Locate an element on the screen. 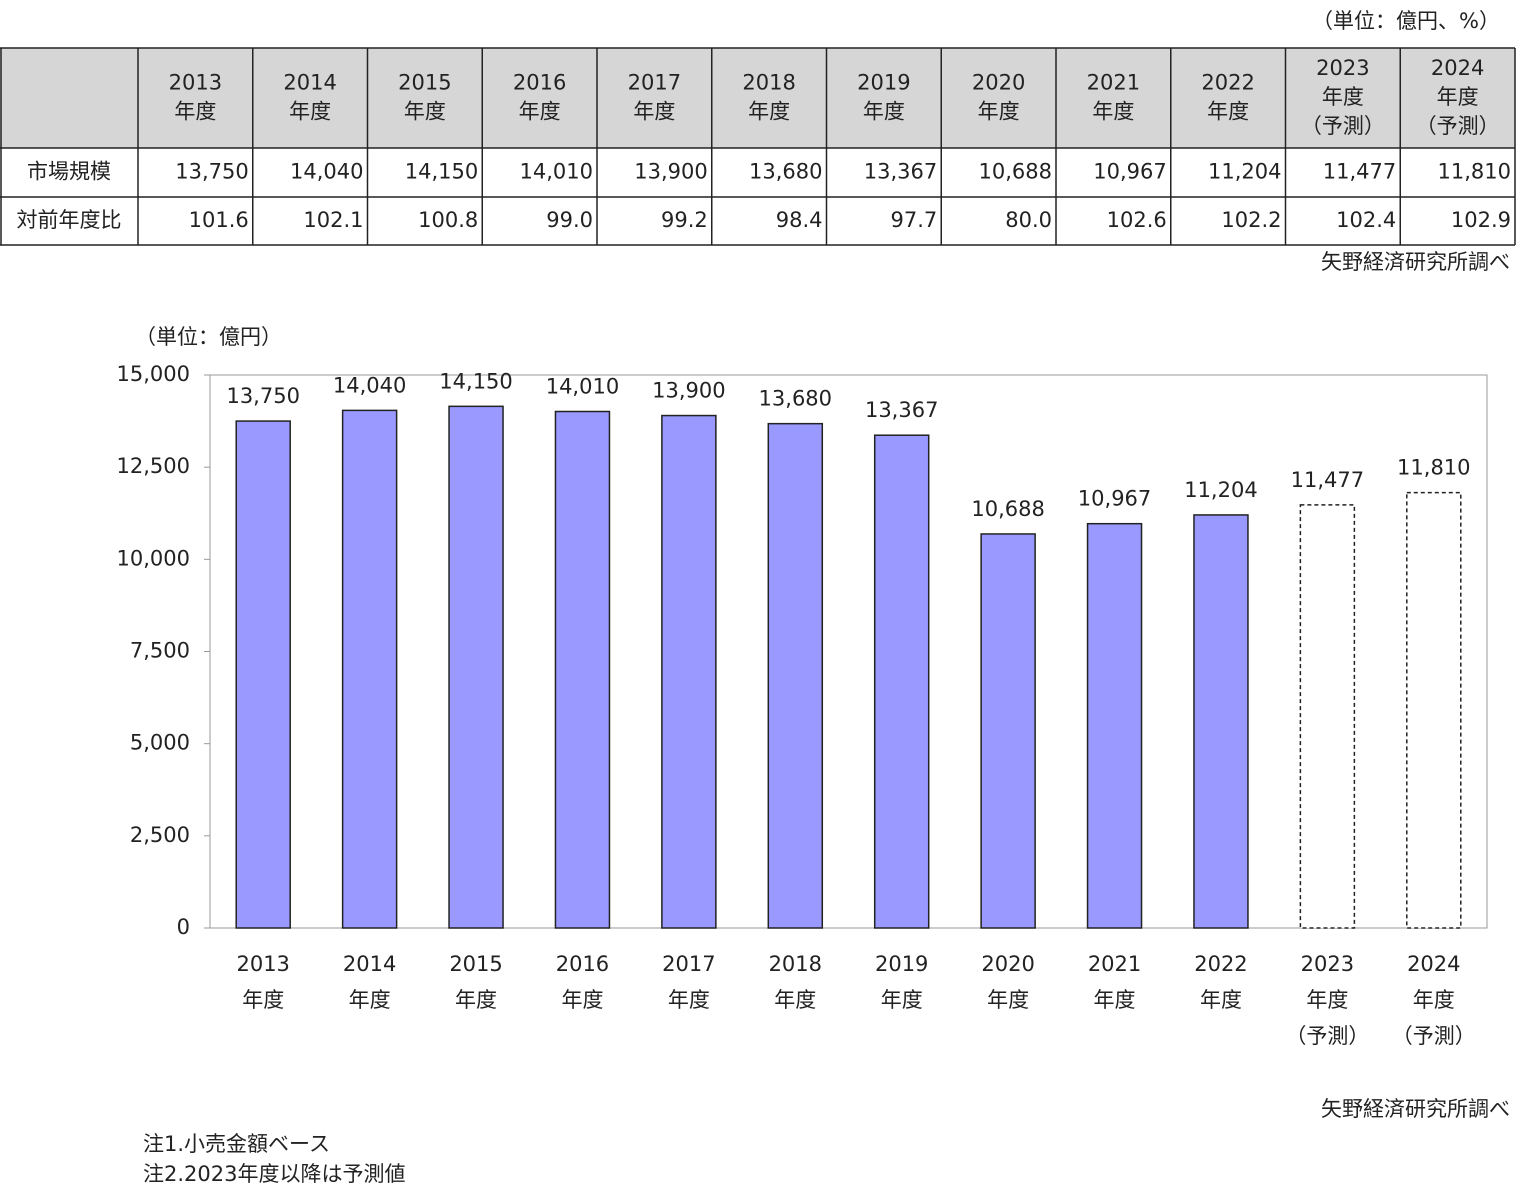 This screenshot has height=1200, width=1536. row-header: 市場規模 is located at coordinates (69, 172).